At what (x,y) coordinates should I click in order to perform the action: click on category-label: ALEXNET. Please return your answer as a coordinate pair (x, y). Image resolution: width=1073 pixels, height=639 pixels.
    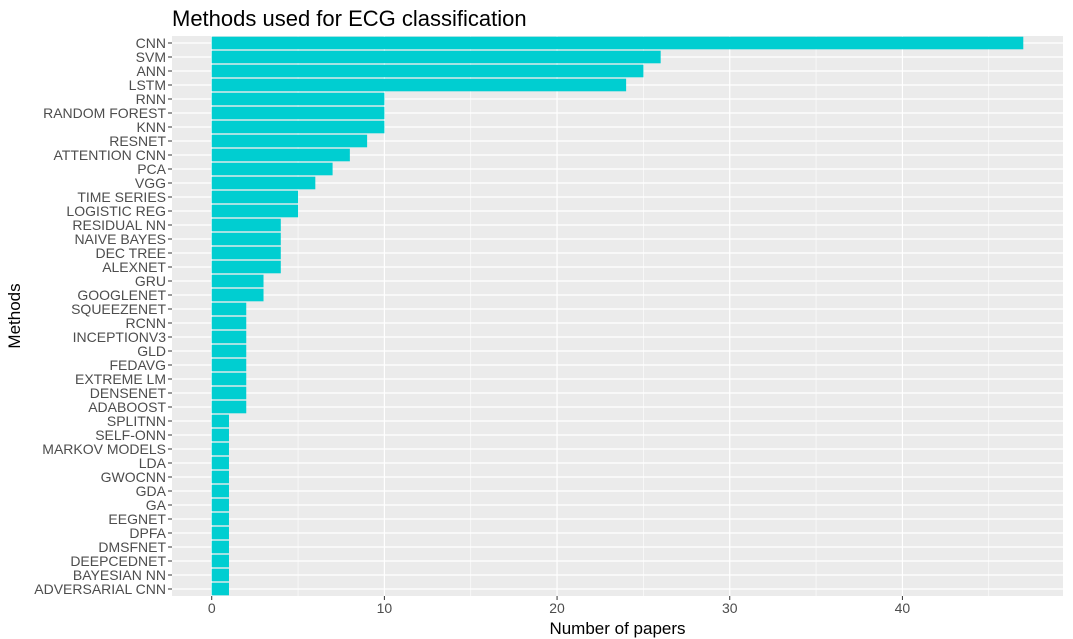
    Looking at the image, I should click on (134, 267).